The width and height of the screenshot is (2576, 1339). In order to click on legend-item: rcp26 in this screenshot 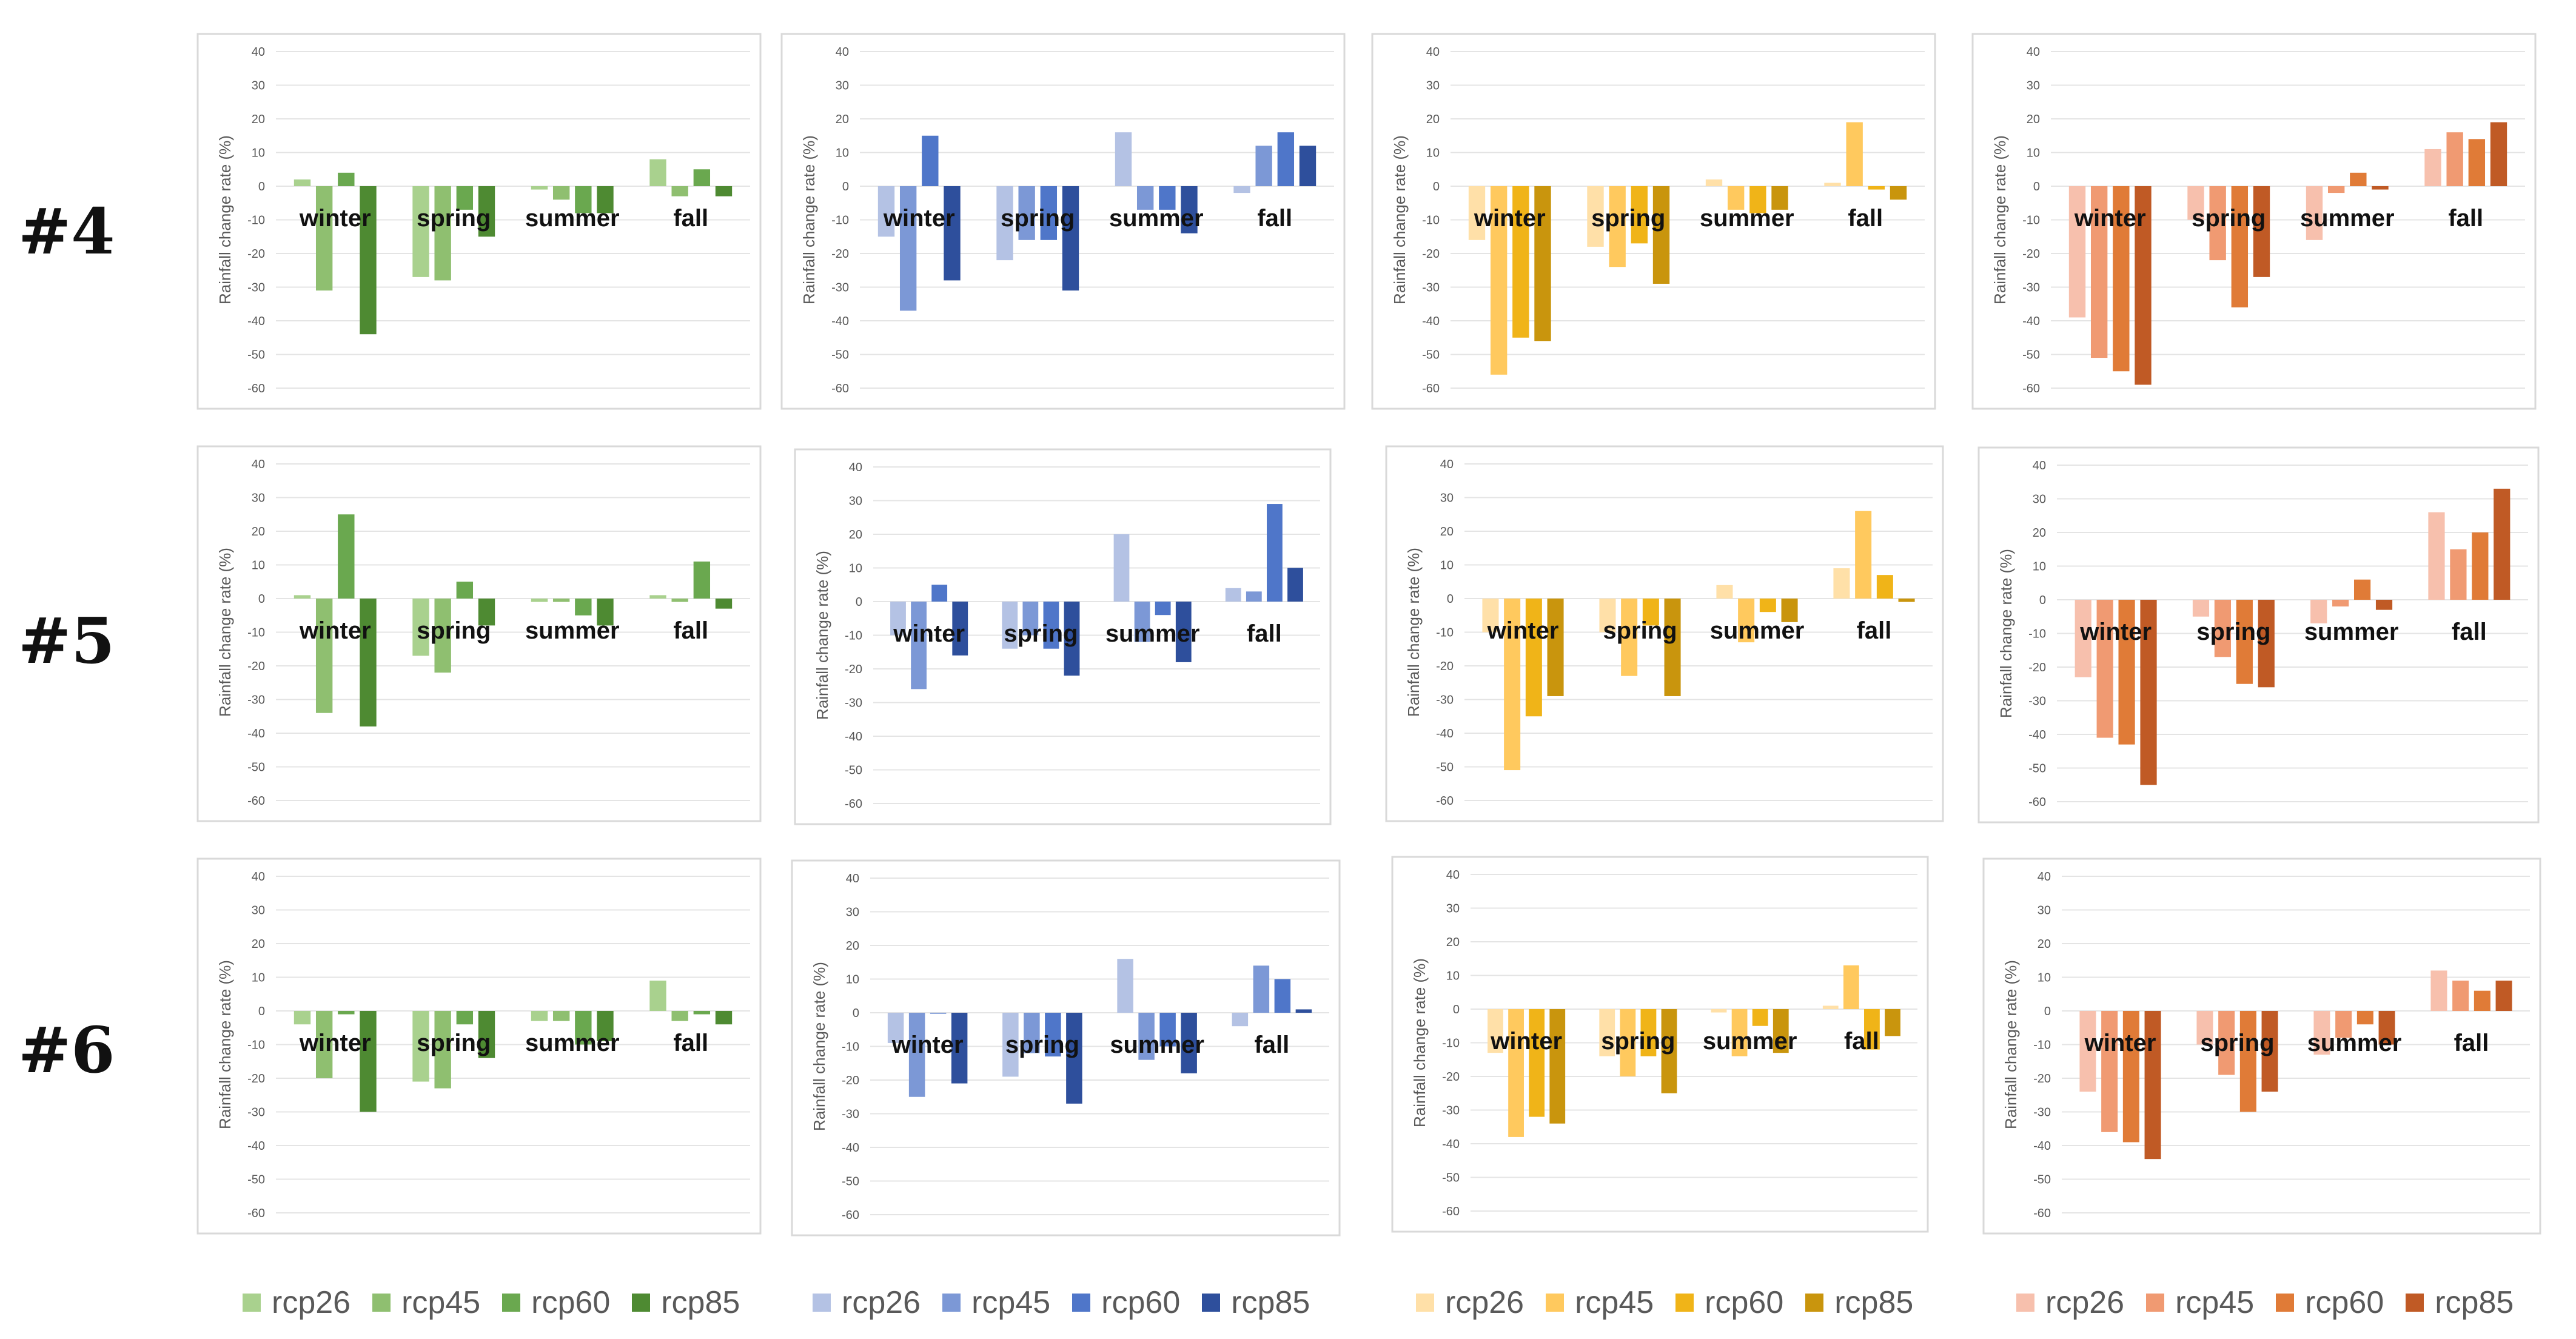, I will do `click(2070, 1302)`.